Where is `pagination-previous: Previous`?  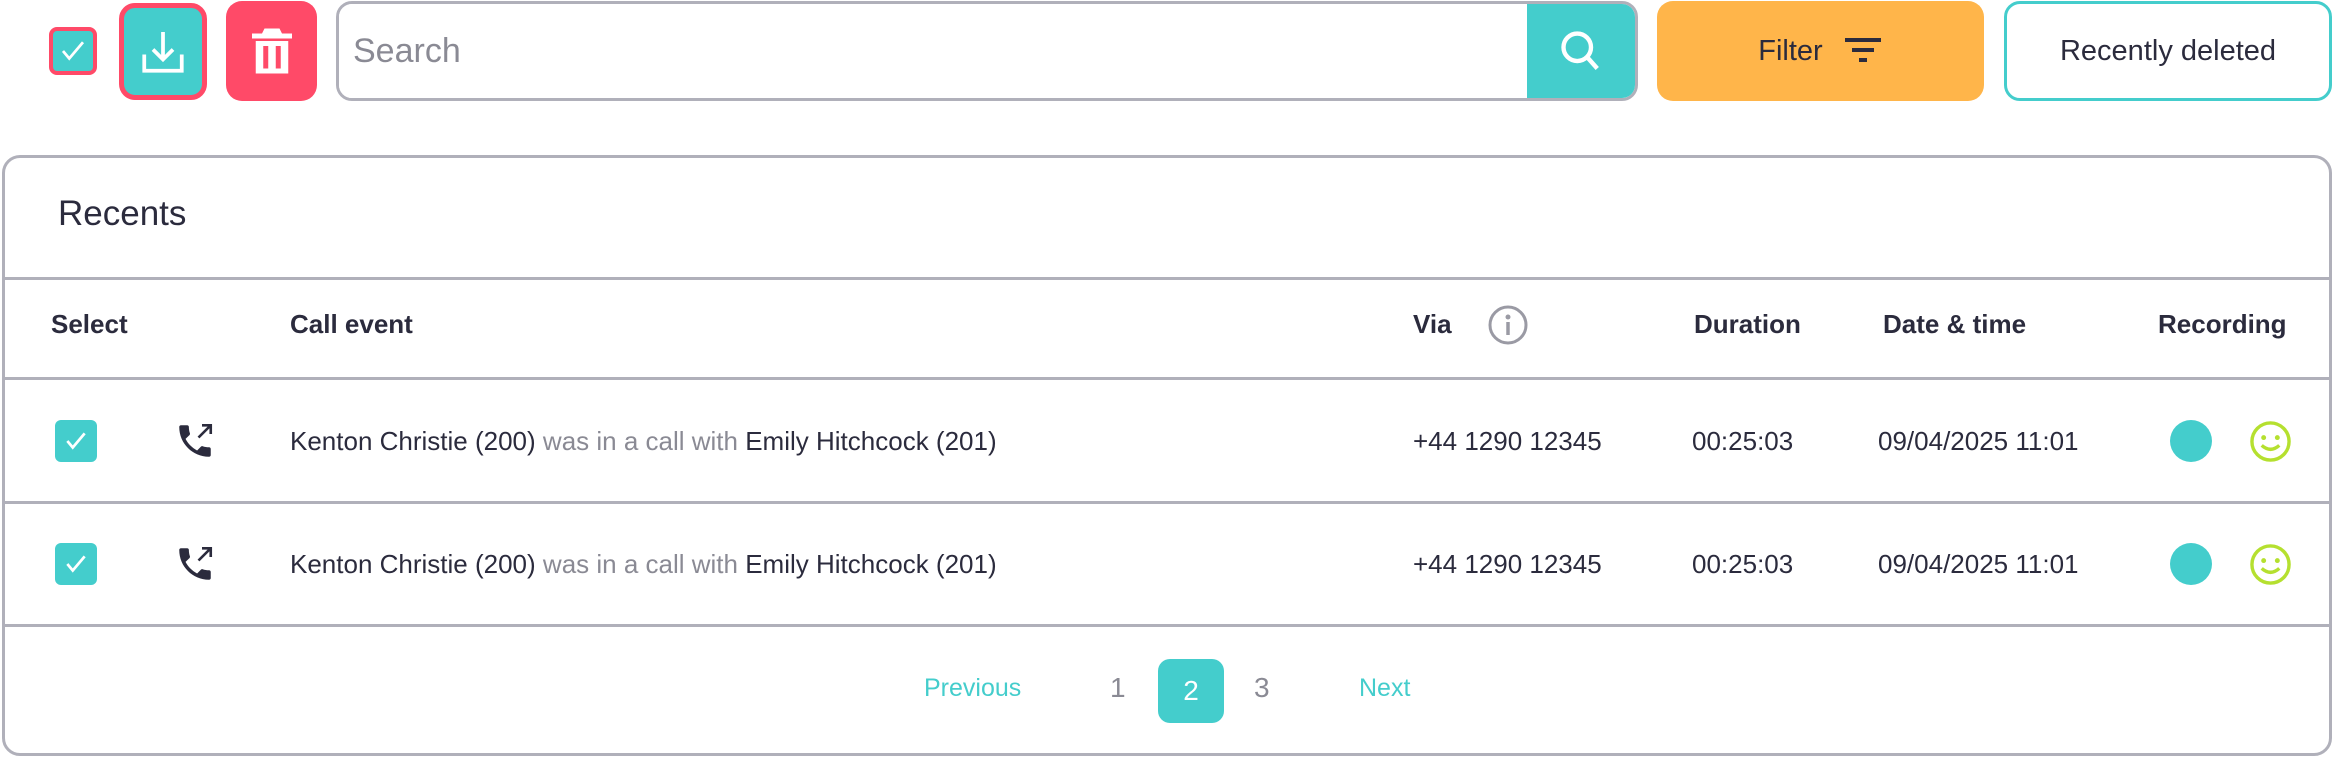 pagination-previous: Previous is located at coordinates (973, 688).